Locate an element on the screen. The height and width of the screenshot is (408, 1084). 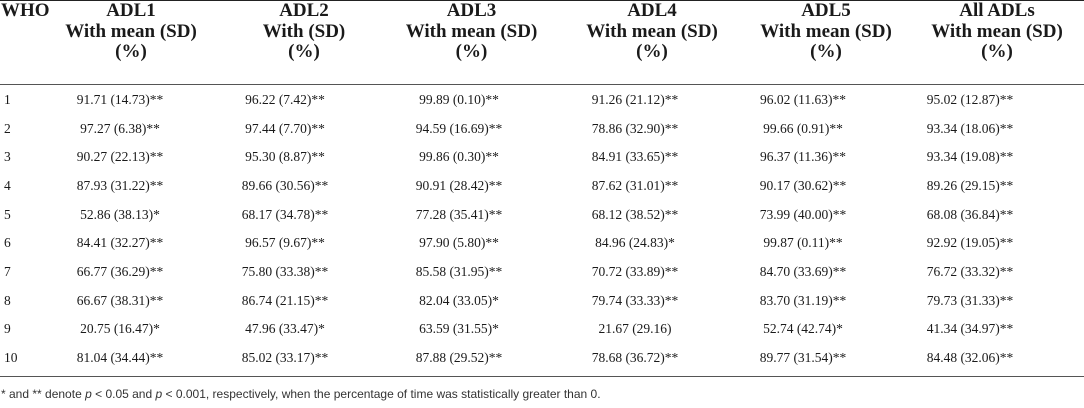
table-cell: 95.30 (8.87)** is located at coordinates (285, 156).